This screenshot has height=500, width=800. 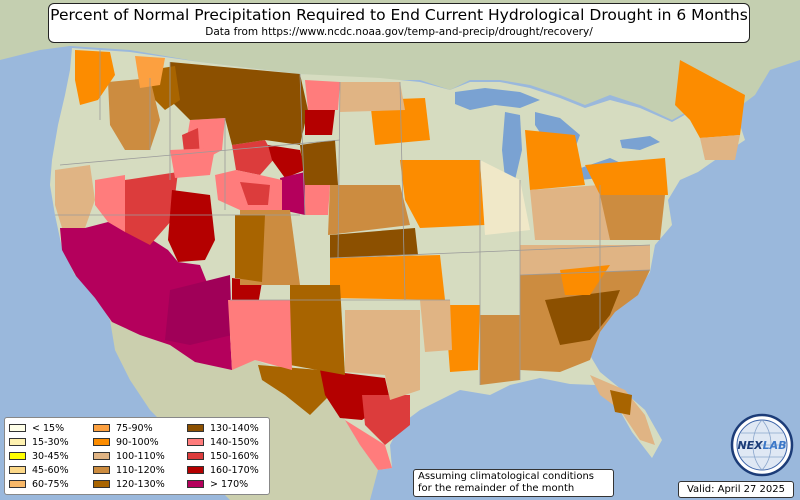 What do you see at coordinates (223, 456) in the screenshot?
I see `legend-item: 150-160%` at bounding box center [223, 456].